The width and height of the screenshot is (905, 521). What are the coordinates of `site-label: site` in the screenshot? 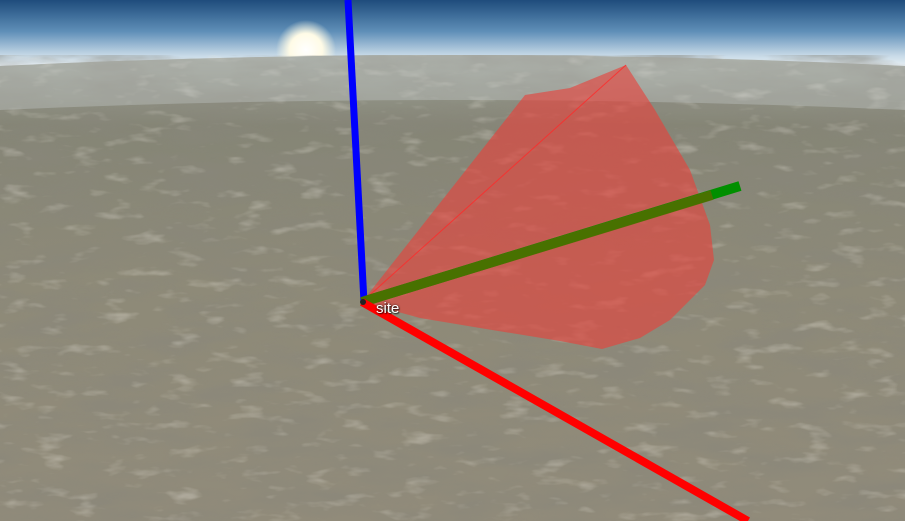 It's located at (388, 308).